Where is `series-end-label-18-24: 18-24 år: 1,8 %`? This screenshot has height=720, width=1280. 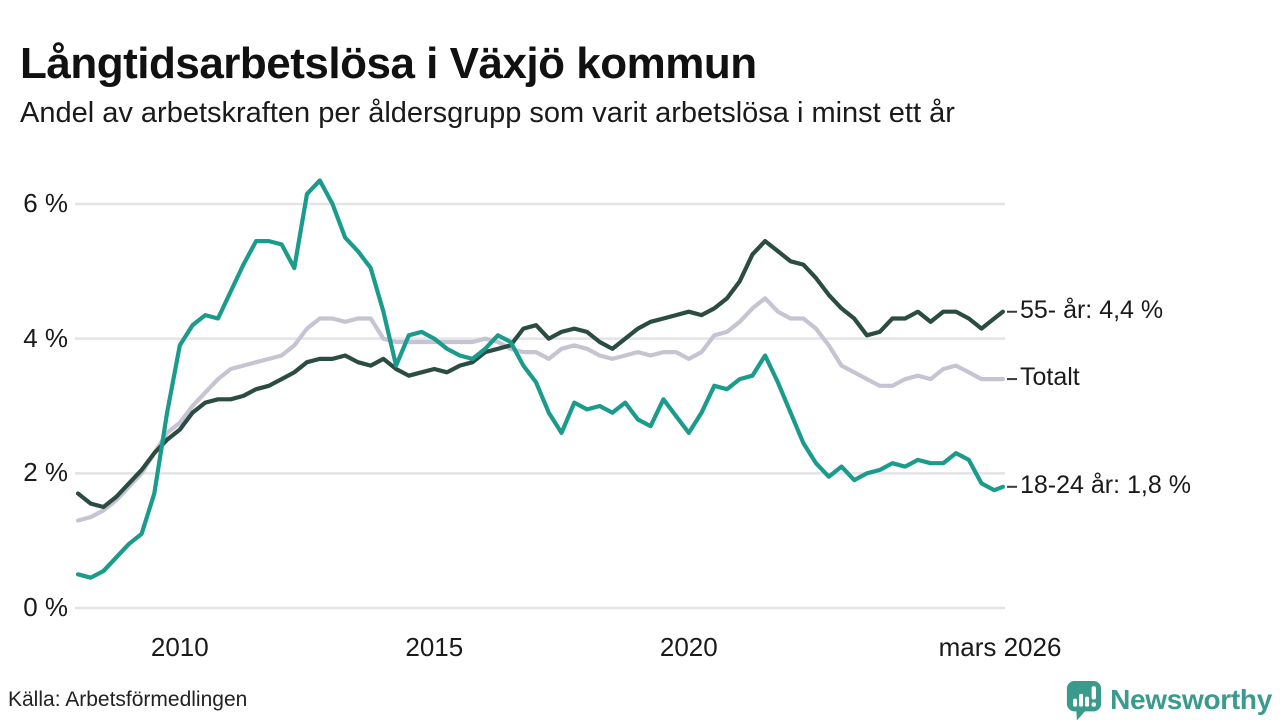
series-end-label-18-24: 18-24 år: 1,8 % is located at coordinates (1105, 484).